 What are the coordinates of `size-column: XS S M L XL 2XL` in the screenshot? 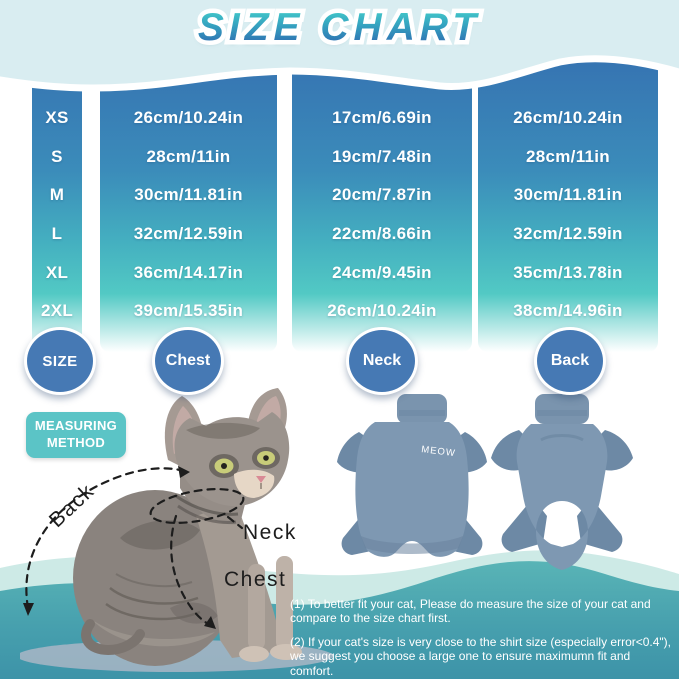 It's located at (57, 206).